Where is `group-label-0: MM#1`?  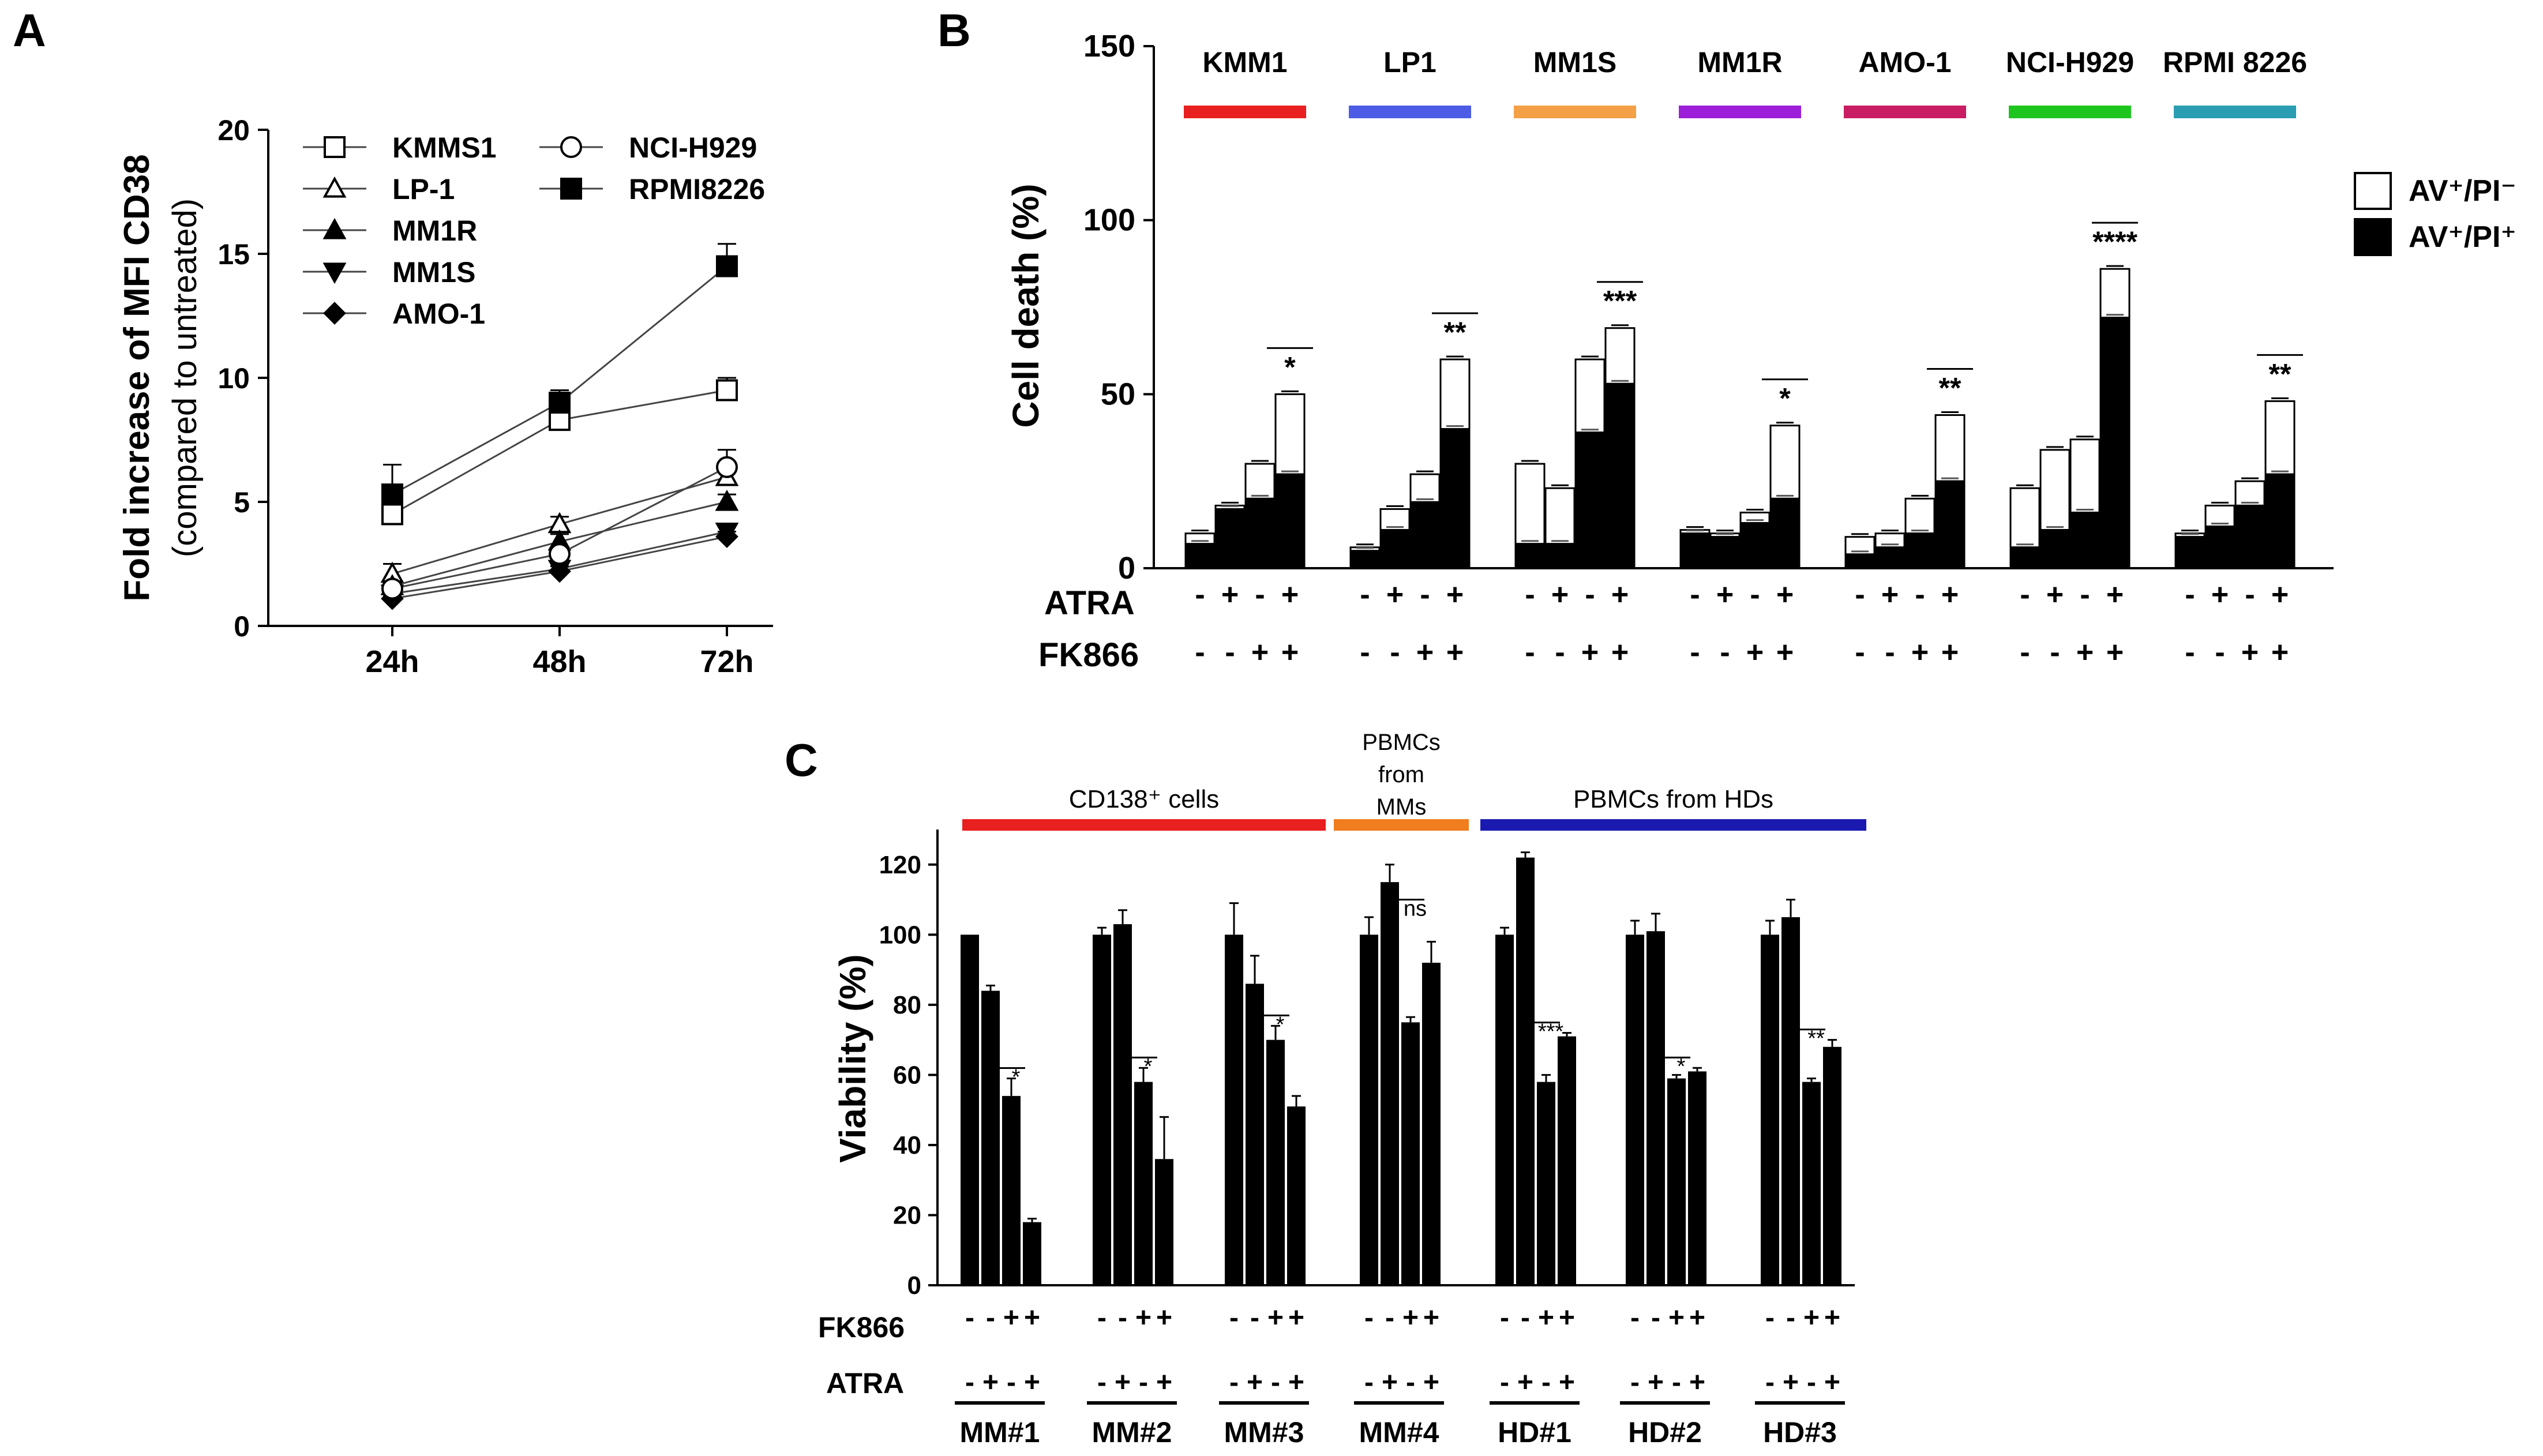 group-label-0: MM#1 is located at coordinates (1000, 1433).